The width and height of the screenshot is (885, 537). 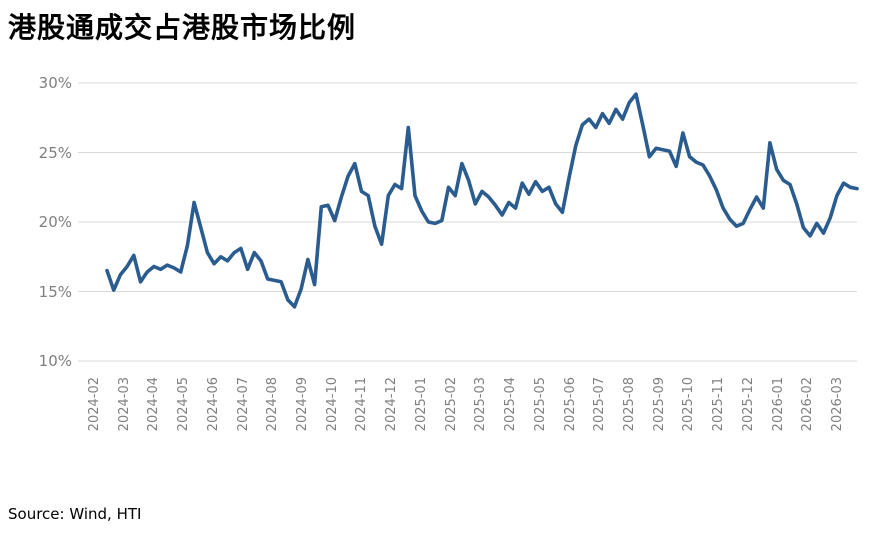 What do you see at coordinates (481, 404) in the screenshot?
I see `x-axis-tick-label: 2025-03` at bounding box center [481, 404].